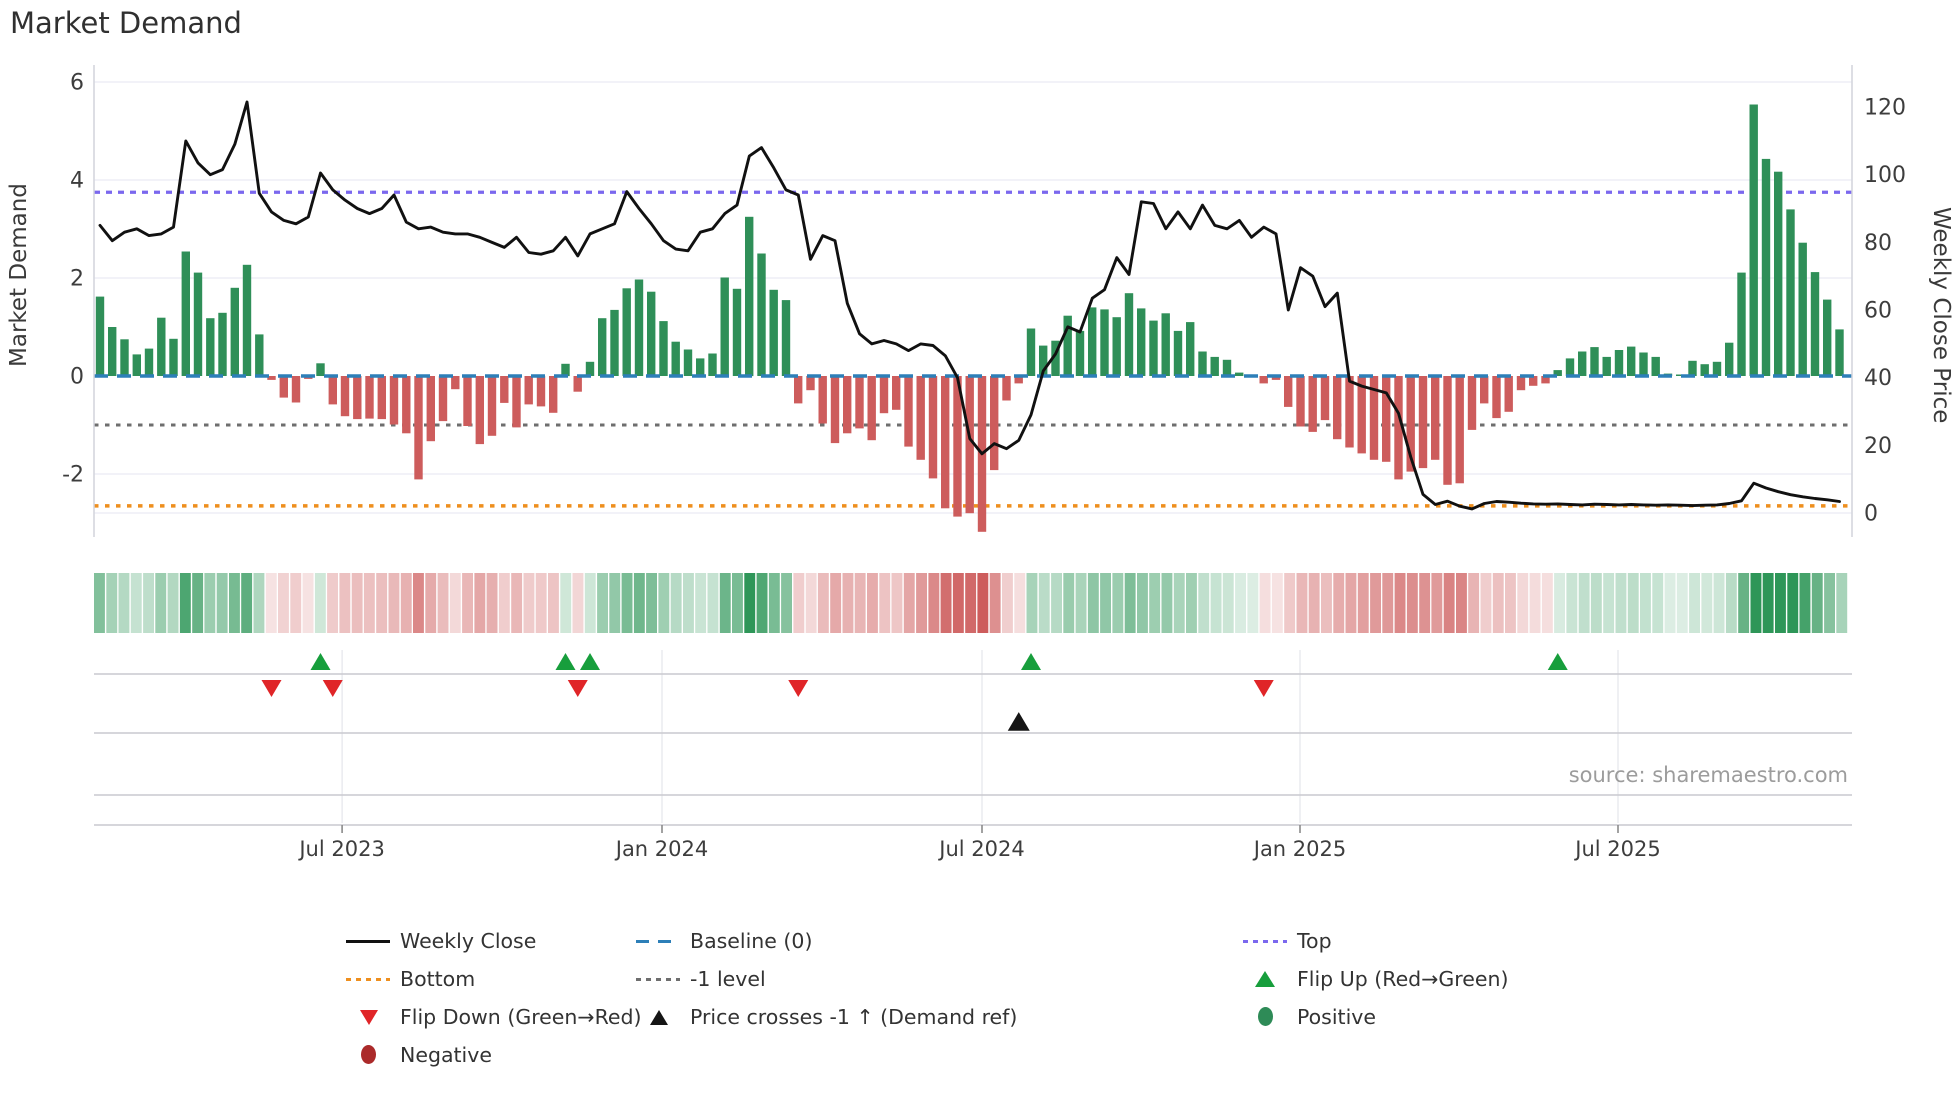 The image size is (1960, 1102). What do you see at coordinates (77, 83) in the screenshot?
I see `svg-text: 6` at bounding box center [77, 83].